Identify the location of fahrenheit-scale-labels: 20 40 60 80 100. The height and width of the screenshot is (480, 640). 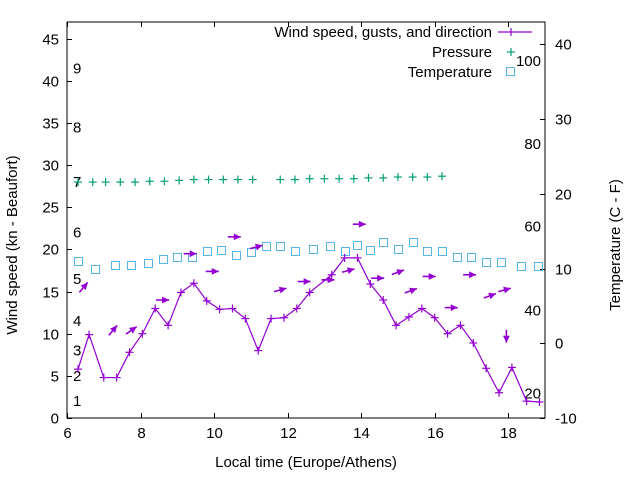
(528, 227).